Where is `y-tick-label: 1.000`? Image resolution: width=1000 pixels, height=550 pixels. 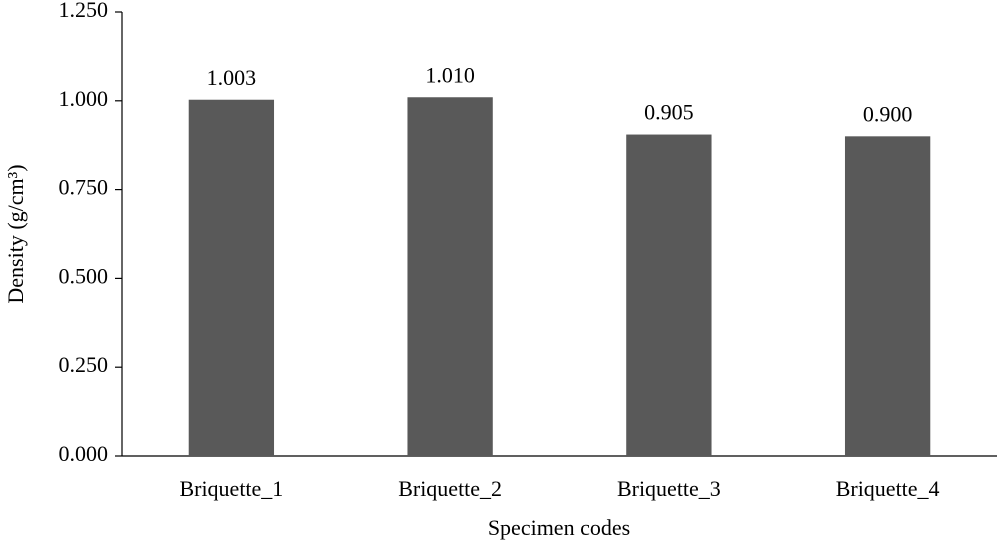 y-tick-label: 1.000 is located at coordinates (84, 98).